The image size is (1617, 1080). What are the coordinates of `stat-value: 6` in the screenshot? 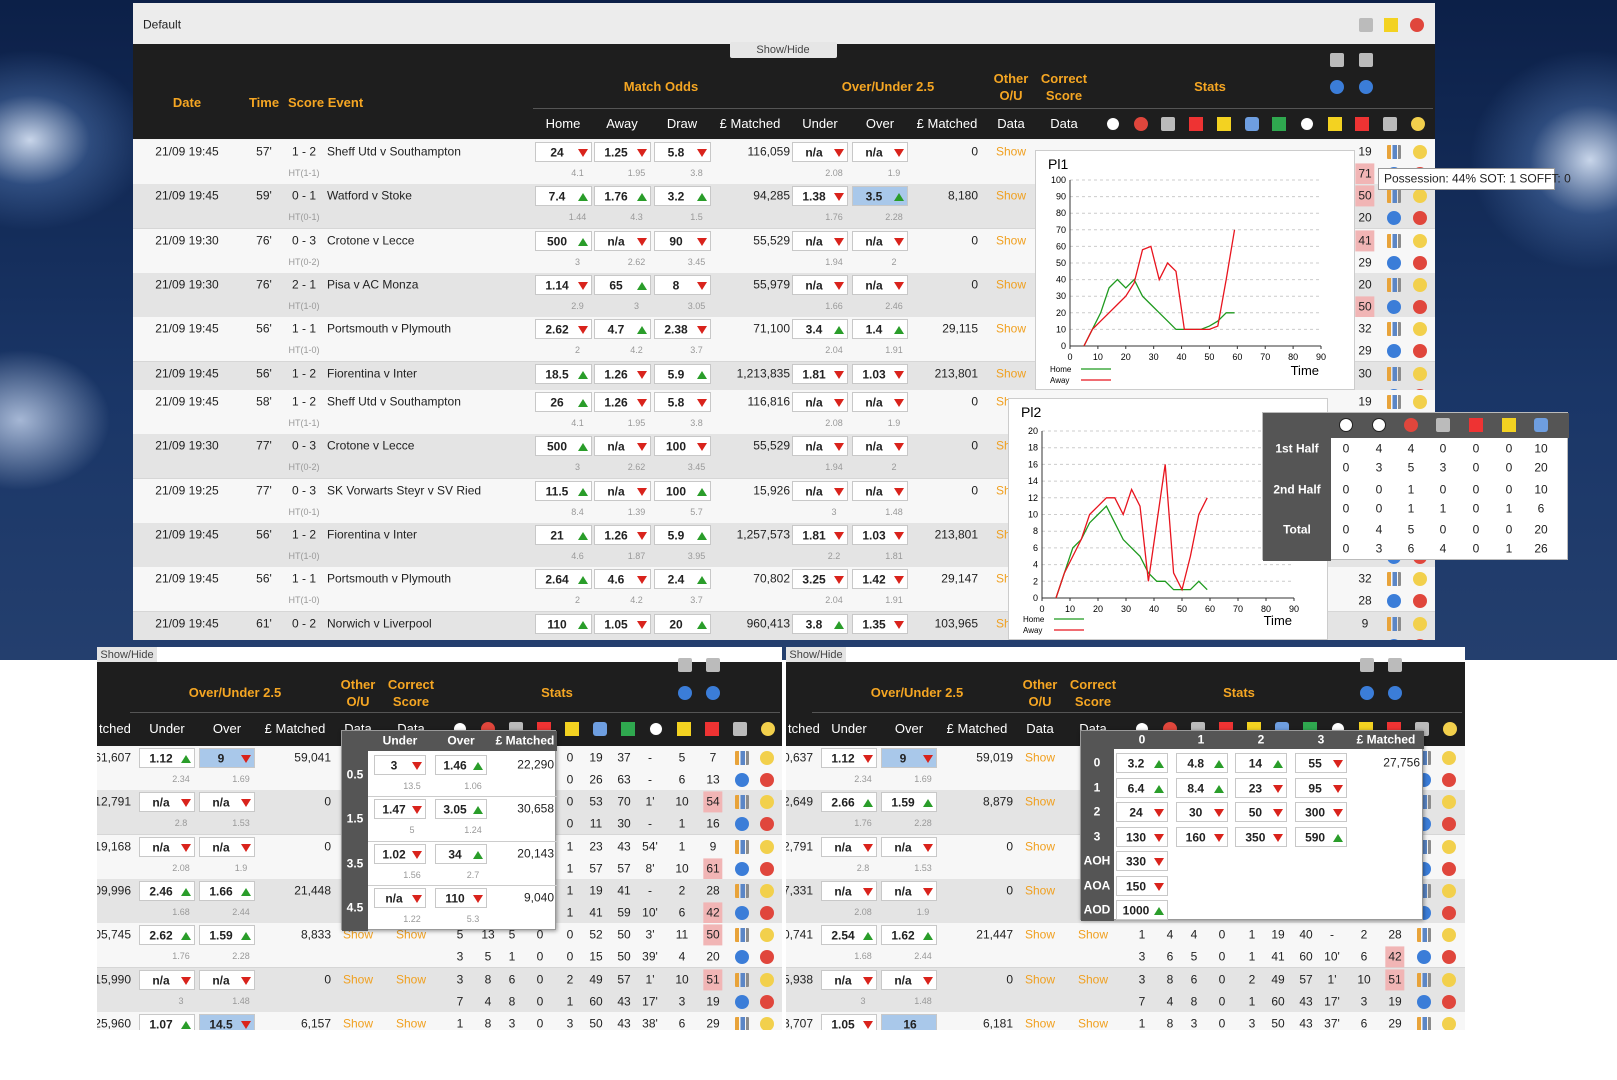 It's located at (682, 912).